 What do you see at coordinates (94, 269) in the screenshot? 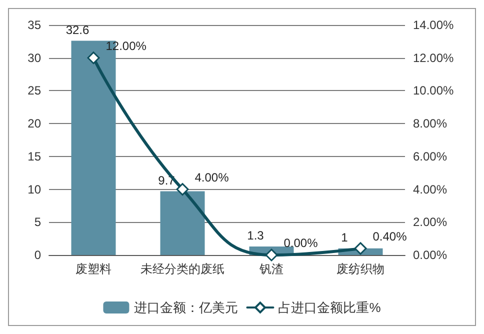
I see `x-tick-label: 废塑料` at bounding box center [94, 269].